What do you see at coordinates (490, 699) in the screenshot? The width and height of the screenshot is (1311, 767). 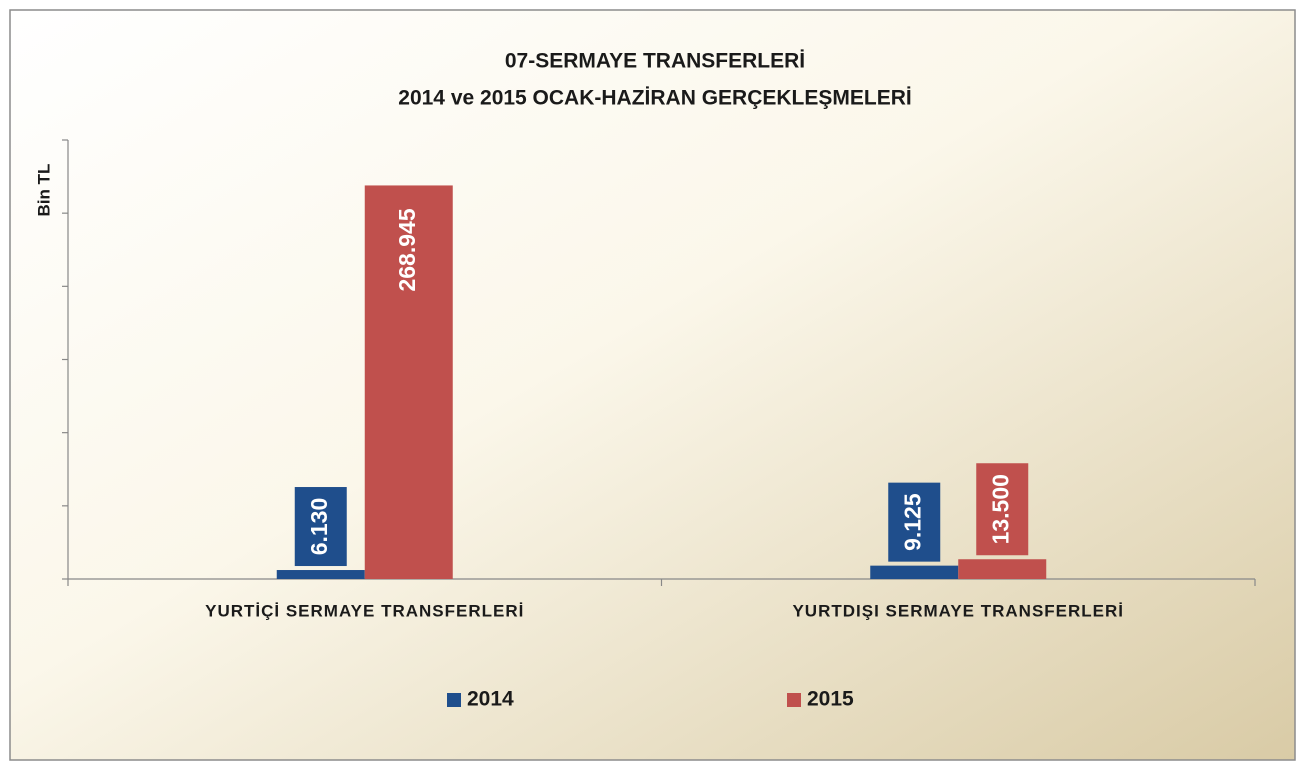 I see `legend-label: 2014` at bounding box center [490, 699].